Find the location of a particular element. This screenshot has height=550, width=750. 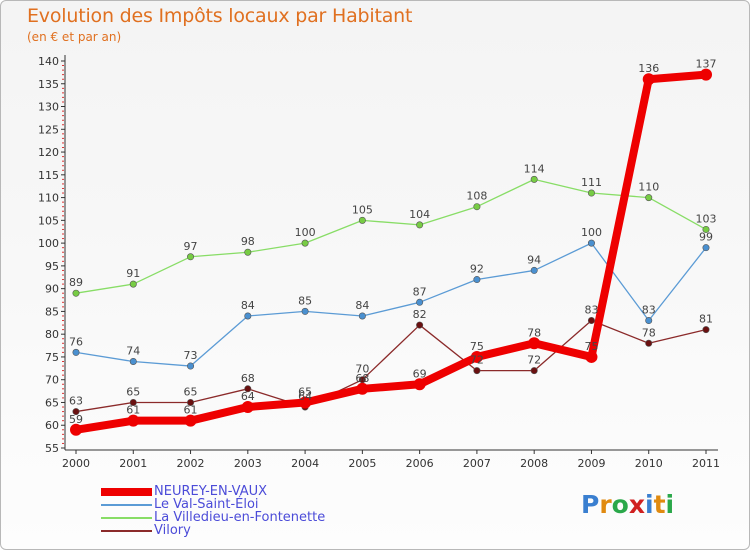

x-tick-label: 2011 is located at coordinates (706, 463).